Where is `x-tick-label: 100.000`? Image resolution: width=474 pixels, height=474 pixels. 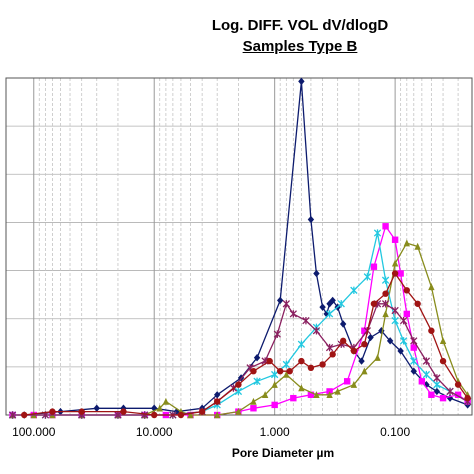 x-tick-label: 100.000 is located at coordinates (34, 432).